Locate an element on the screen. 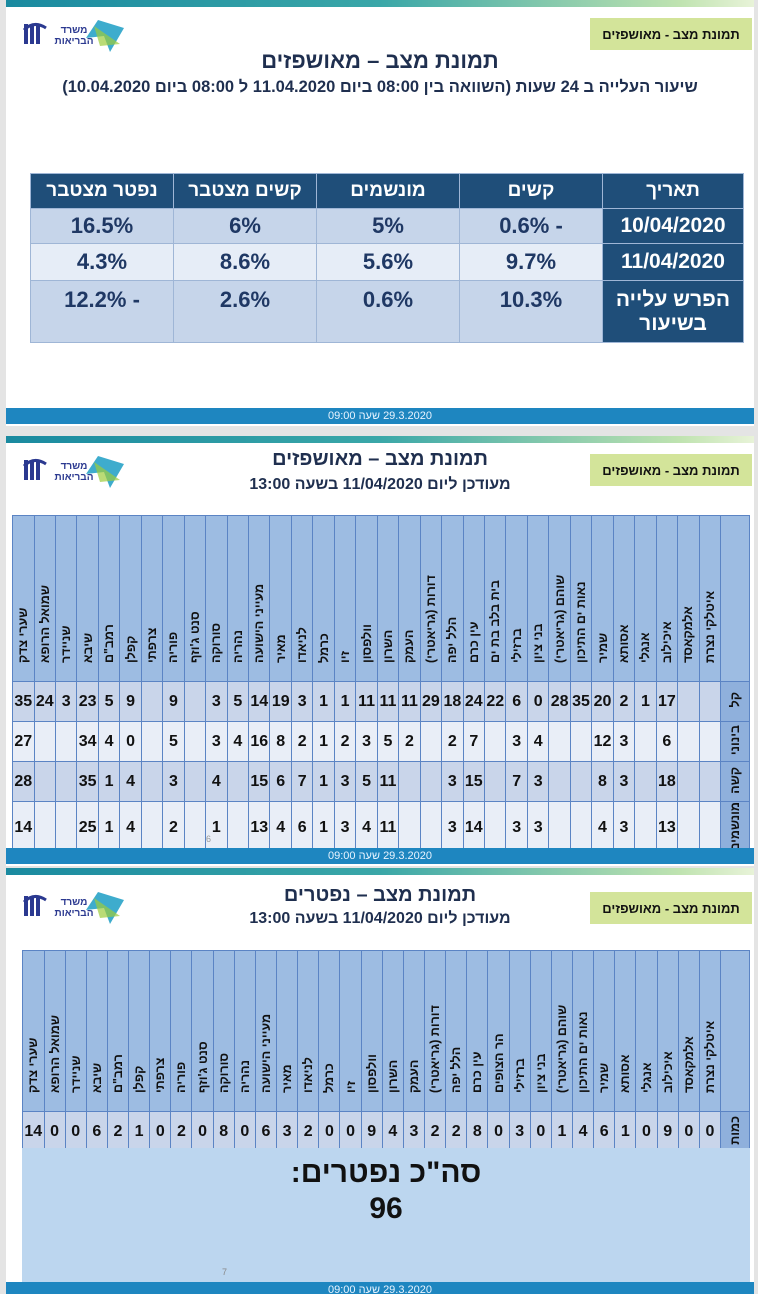 This screenshot has height=1294, width=758. hospital-header: איכילוב is located at coordinates (667, 598).